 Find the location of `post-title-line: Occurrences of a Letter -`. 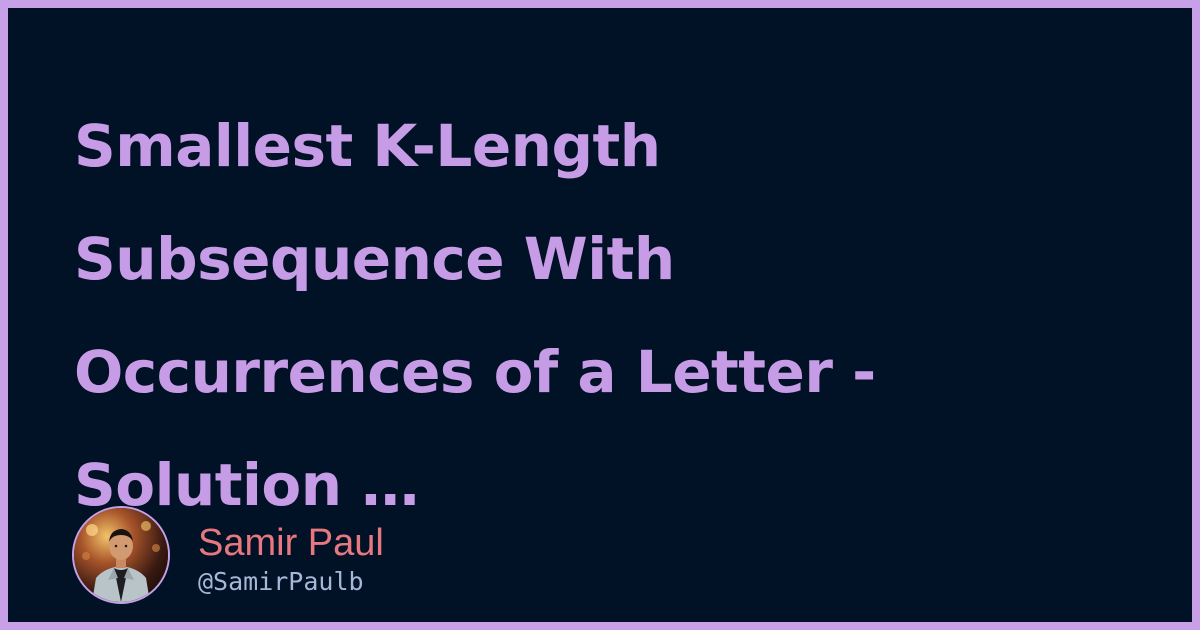

post-title-line: Occurrences of a Letter - is located at coordinates (475, 372).